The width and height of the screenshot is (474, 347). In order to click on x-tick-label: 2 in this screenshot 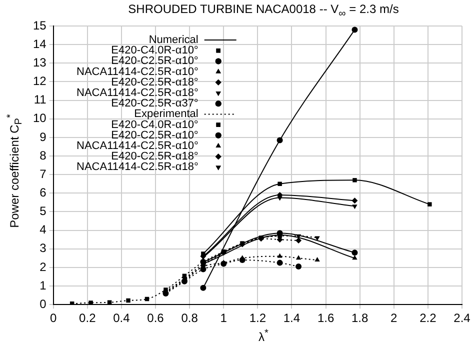, I will do `click(394, 318)`.